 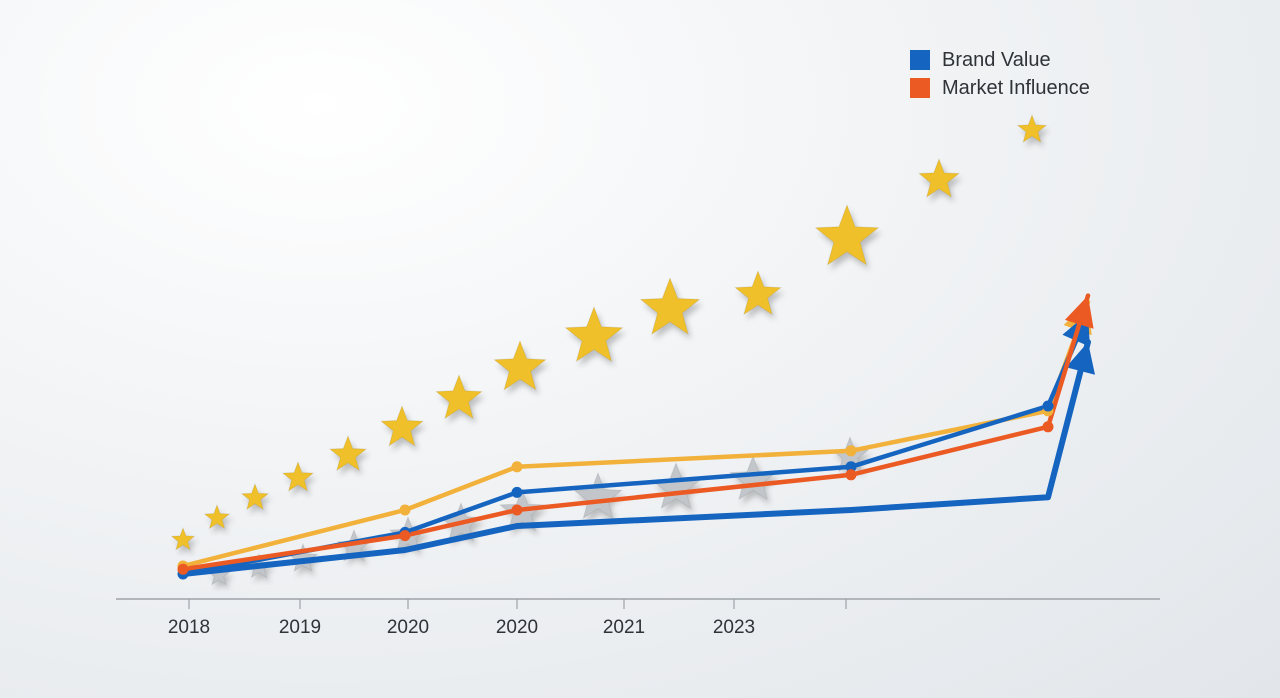 What do you see at coordinates (734, 627) in the screenshot?
I see `x-tick-label: 2023` at bounding box center [734, 627].